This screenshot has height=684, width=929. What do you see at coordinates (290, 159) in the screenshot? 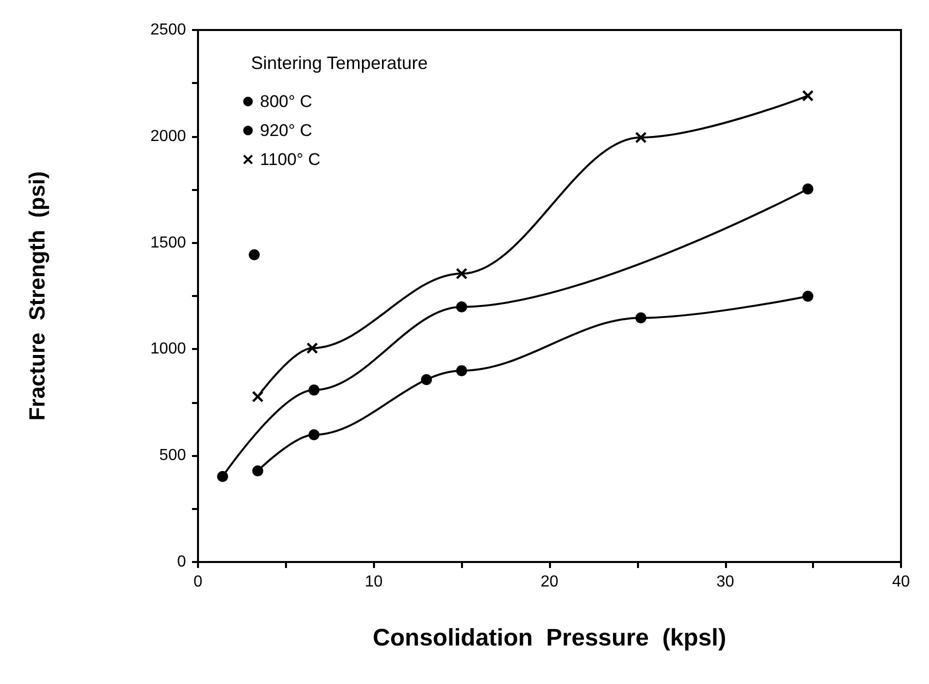
I see `legend-label: 1100° C` at bounding box center [290, 159].